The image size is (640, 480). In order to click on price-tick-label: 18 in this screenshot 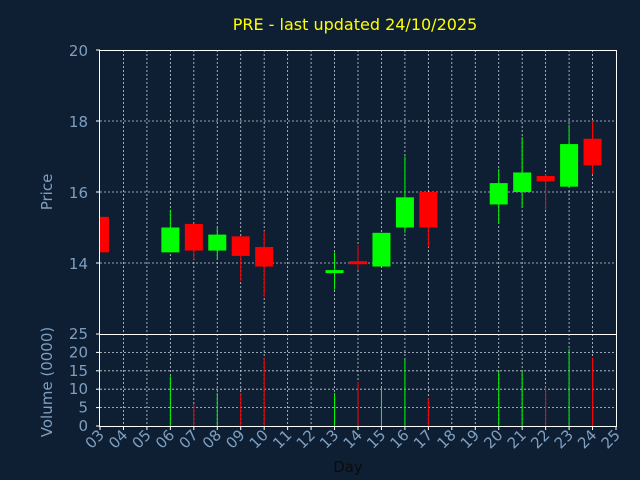, I will do `click(78, 122)`.